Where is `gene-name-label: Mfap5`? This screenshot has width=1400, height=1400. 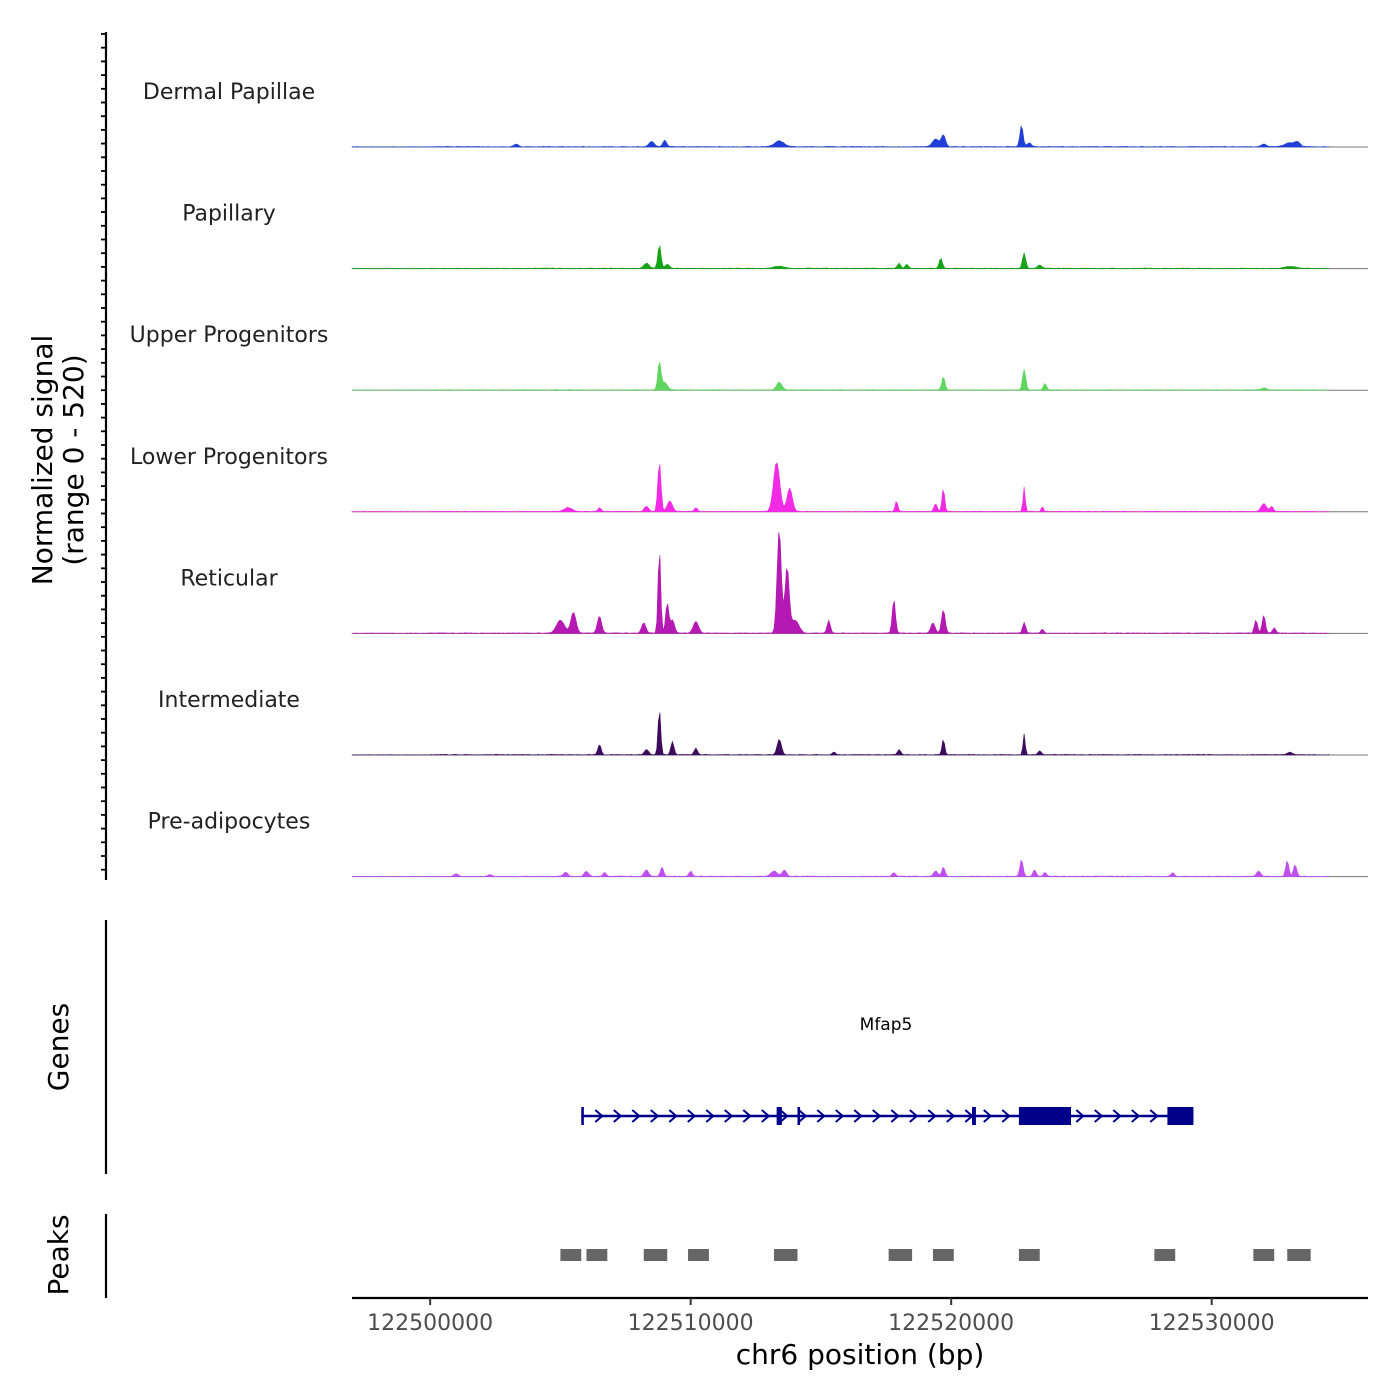
gene-name-label: Mfap5 is located at coordinates (886, 1025).